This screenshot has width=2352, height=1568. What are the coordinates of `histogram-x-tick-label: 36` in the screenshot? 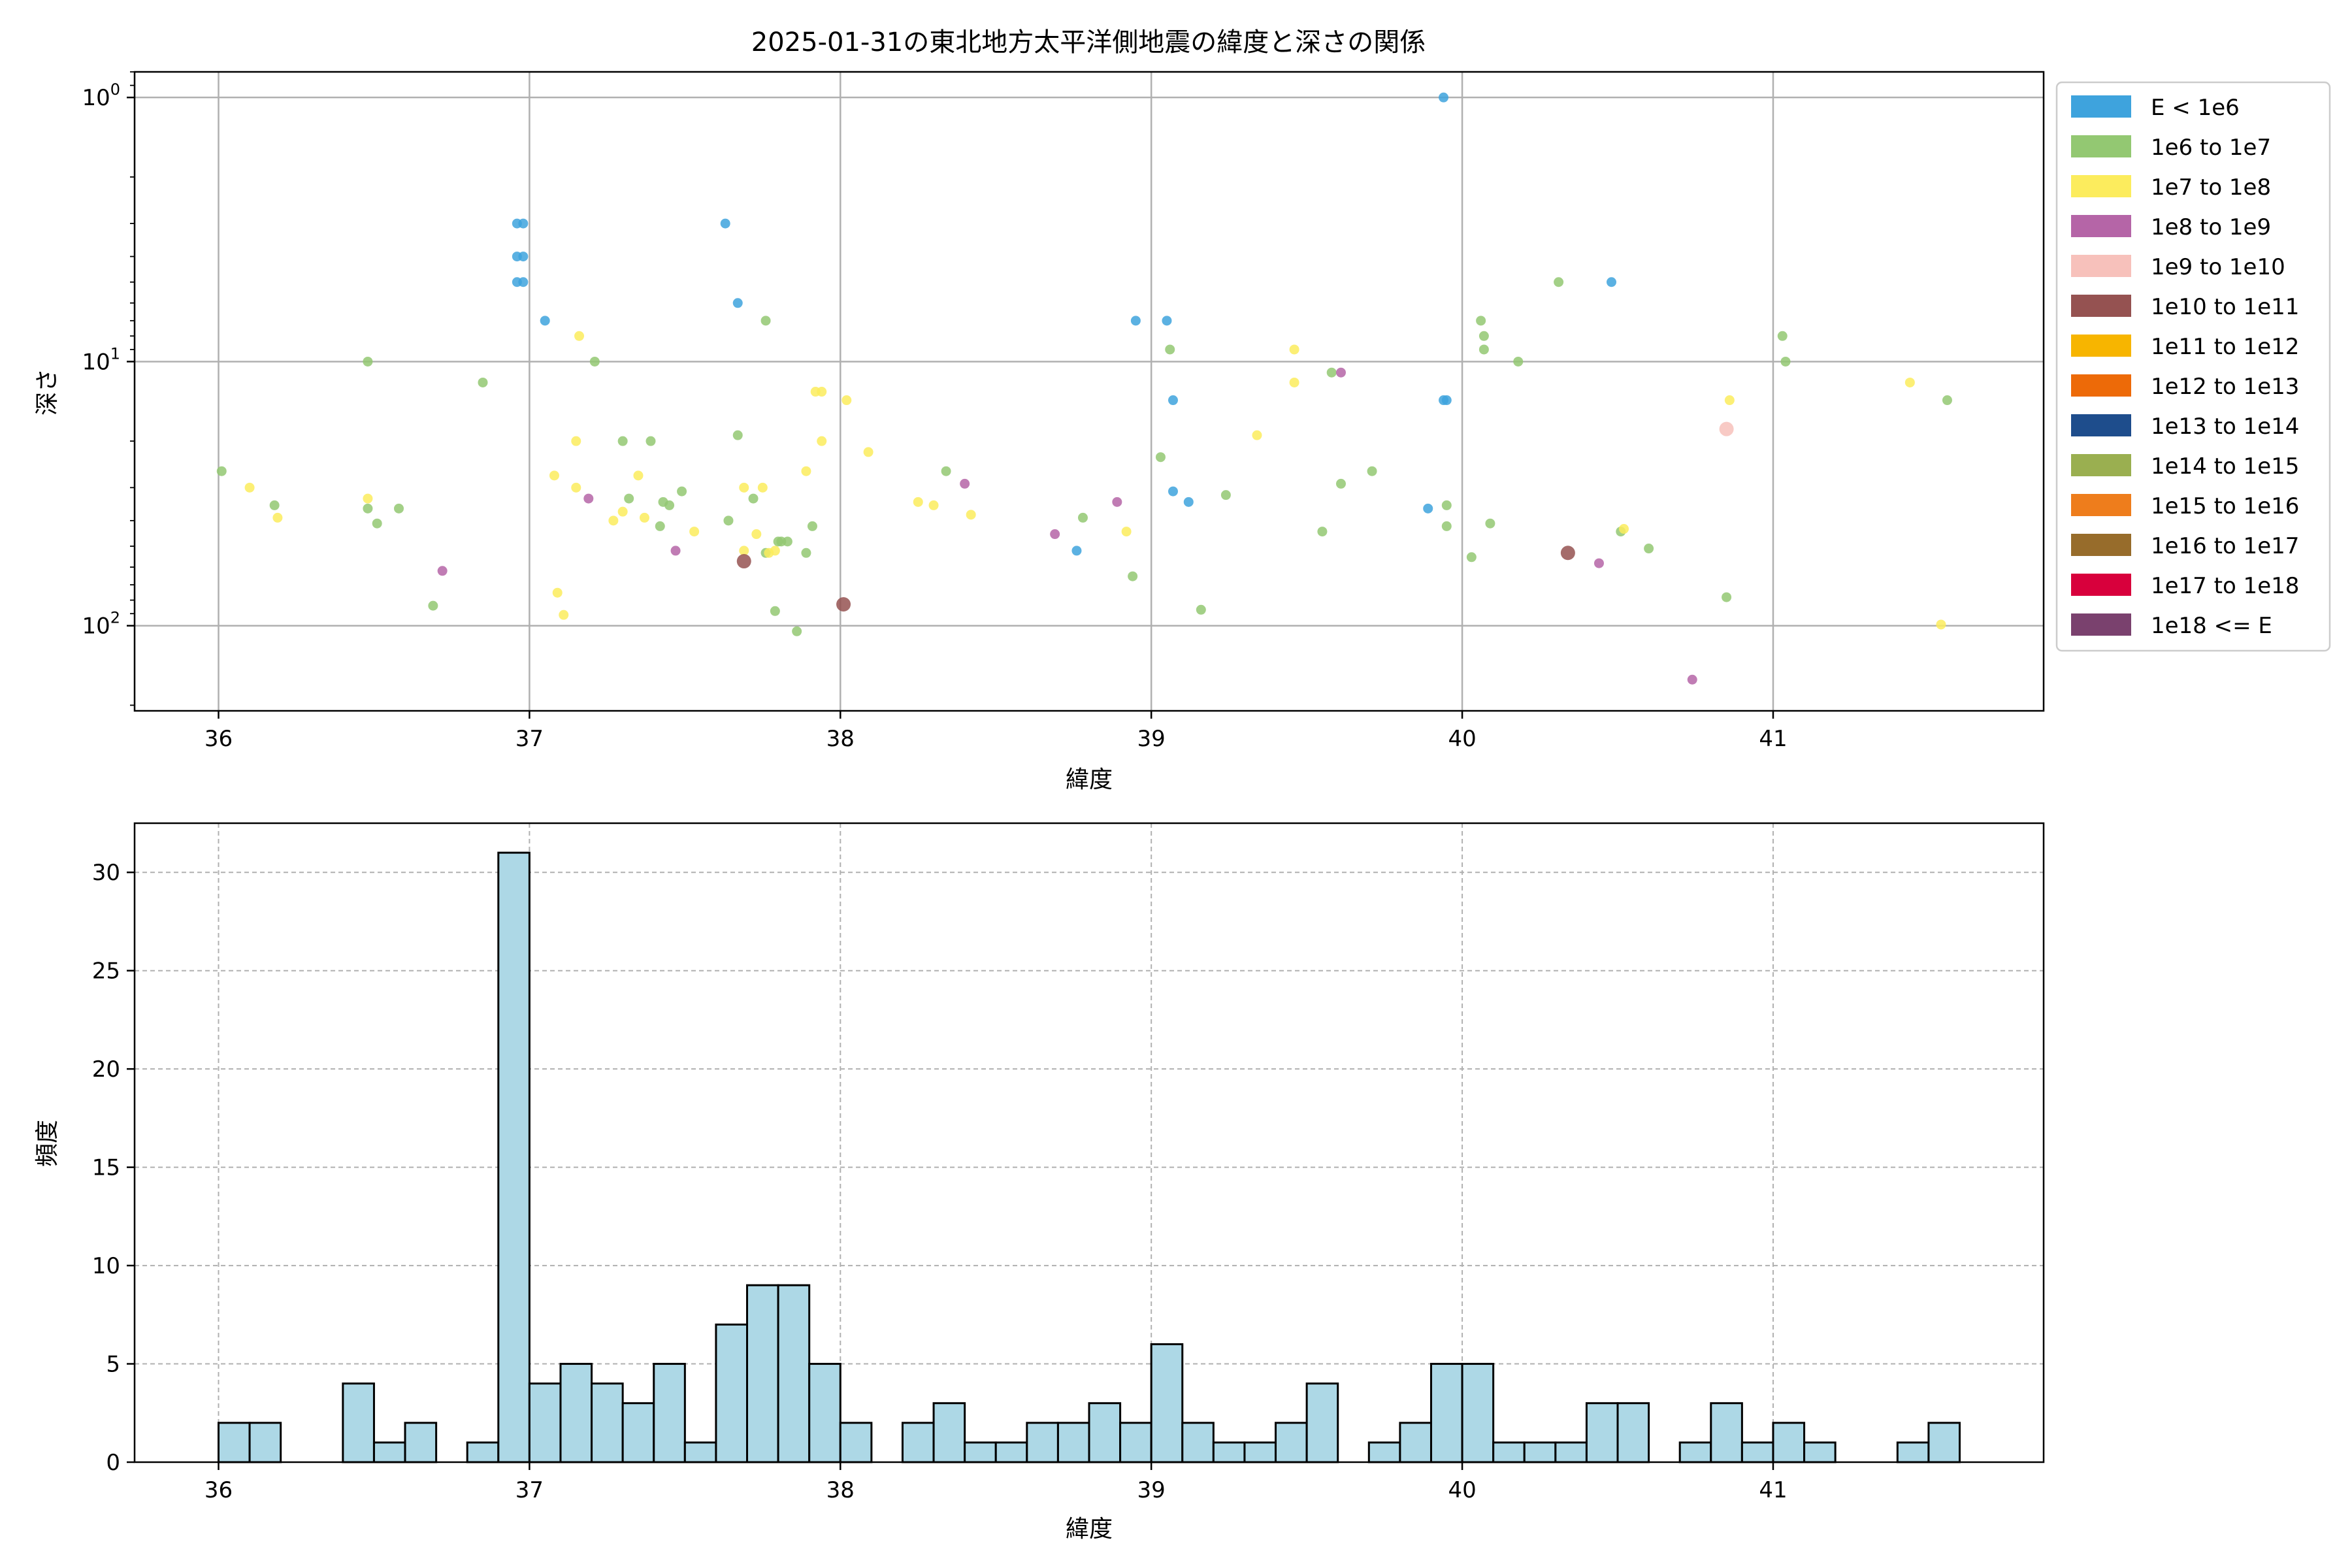 It's located at (218, 1490).